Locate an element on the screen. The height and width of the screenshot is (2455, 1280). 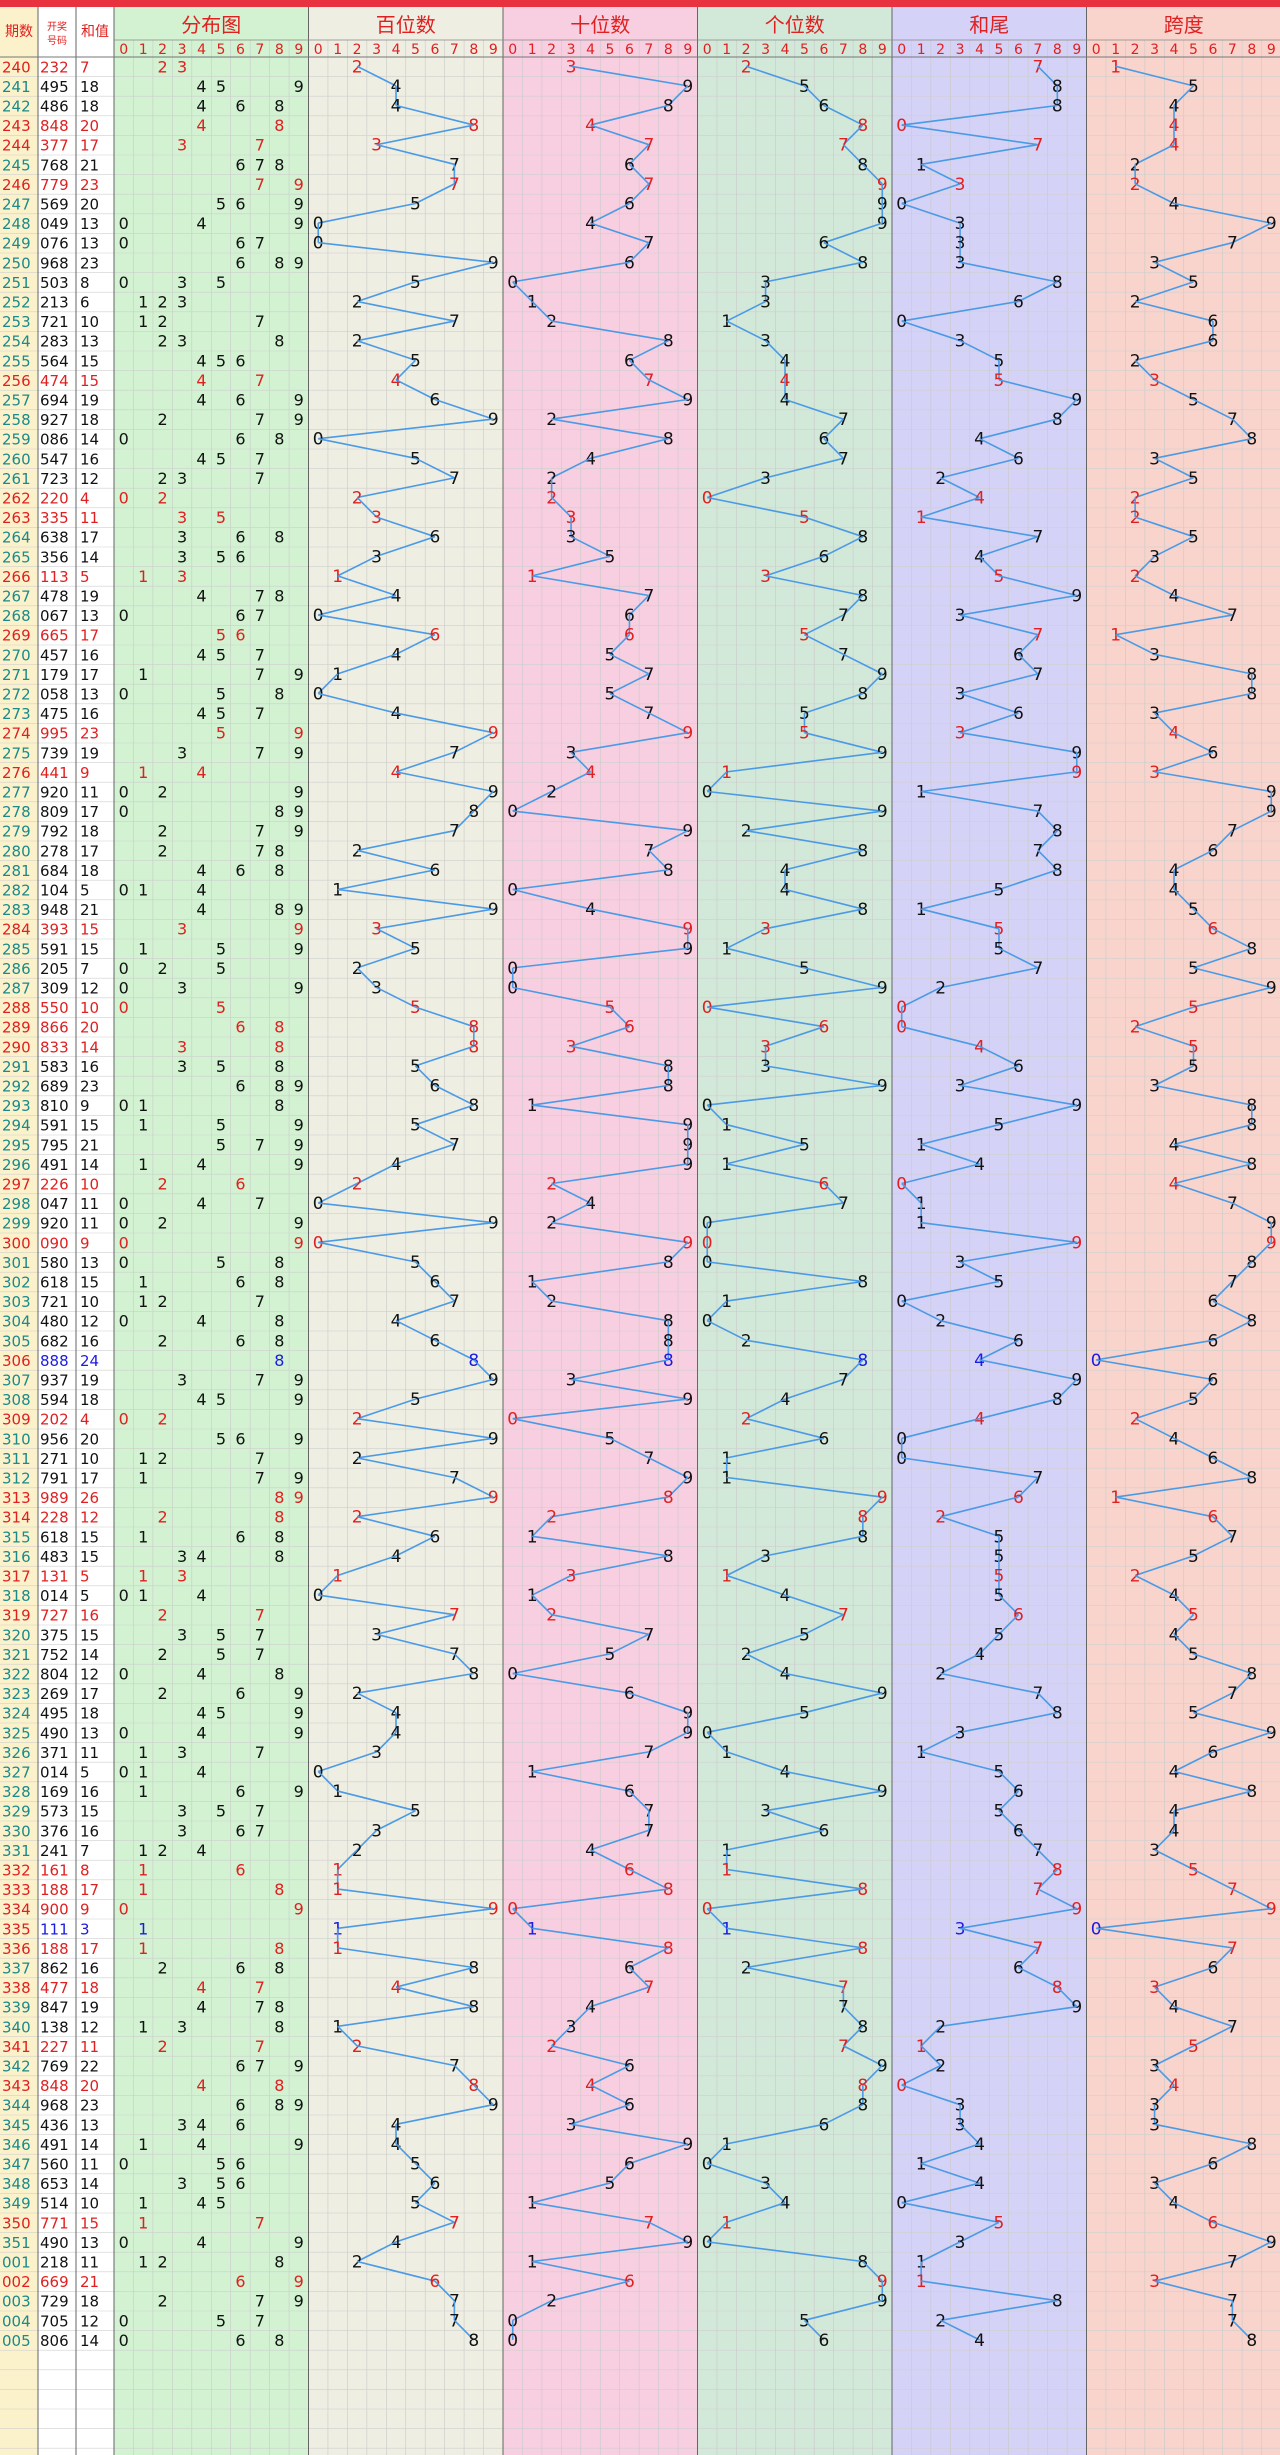
span-digit: 8 is located at coordinates (1251, 1126).